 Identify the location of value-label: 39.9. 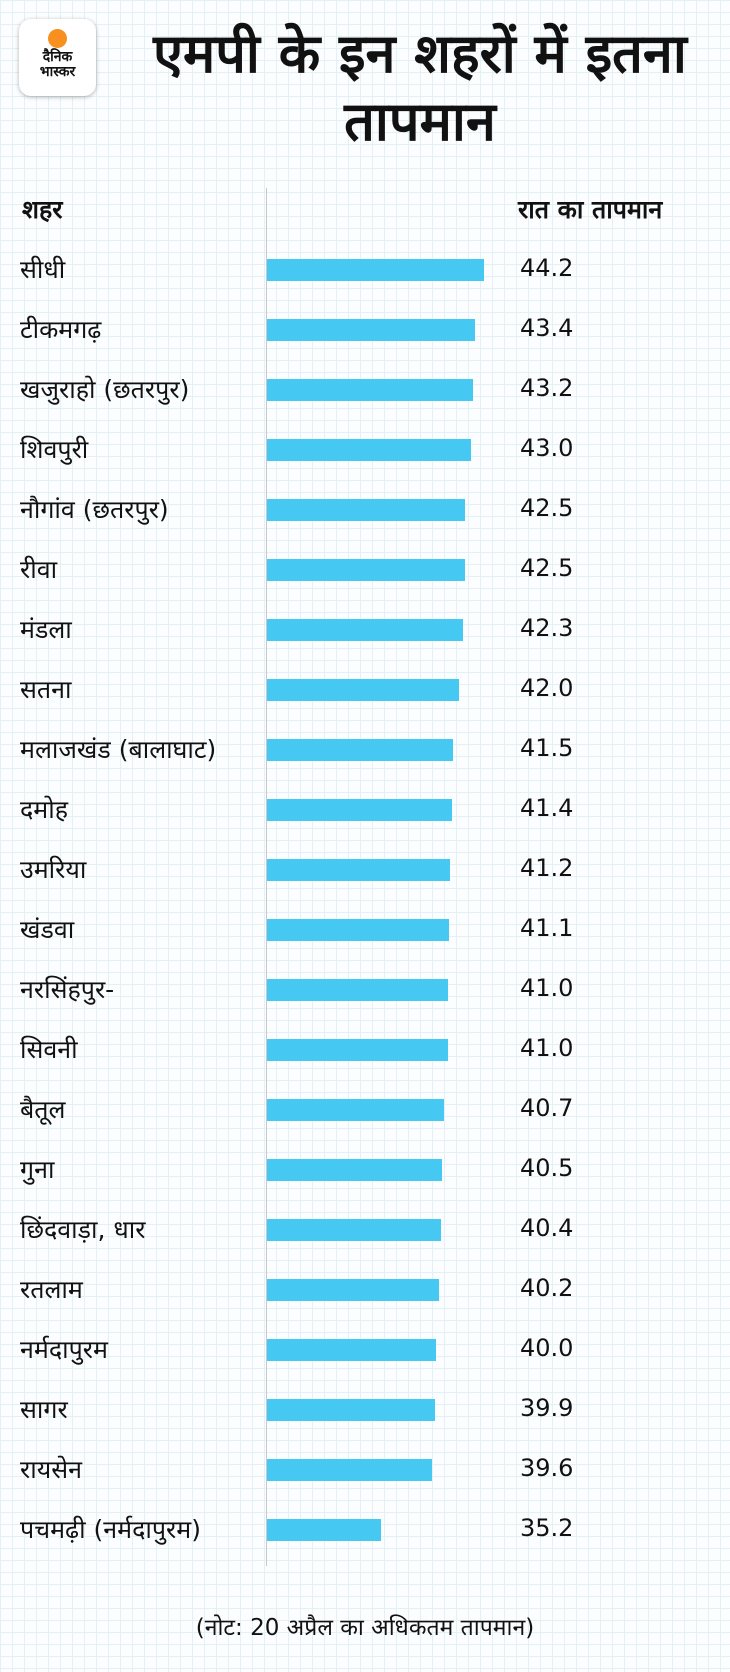
(547, 1408).